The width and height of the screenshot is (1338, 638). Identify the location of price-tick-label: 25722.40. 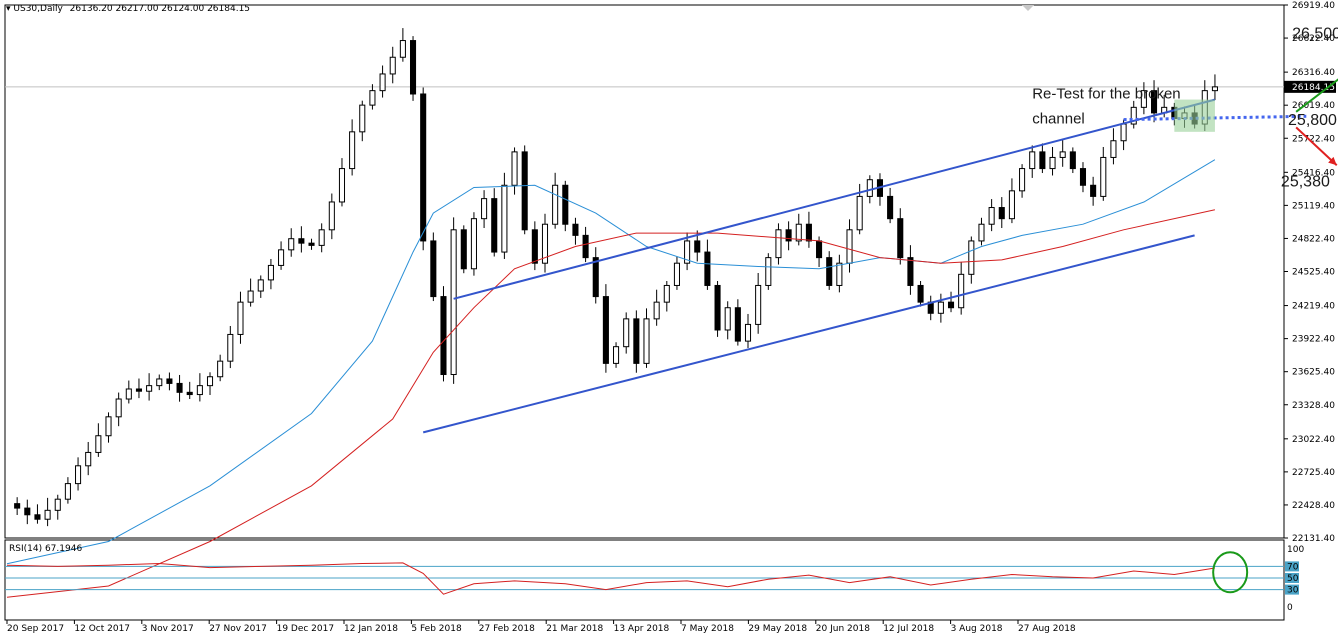
(1313, 139).